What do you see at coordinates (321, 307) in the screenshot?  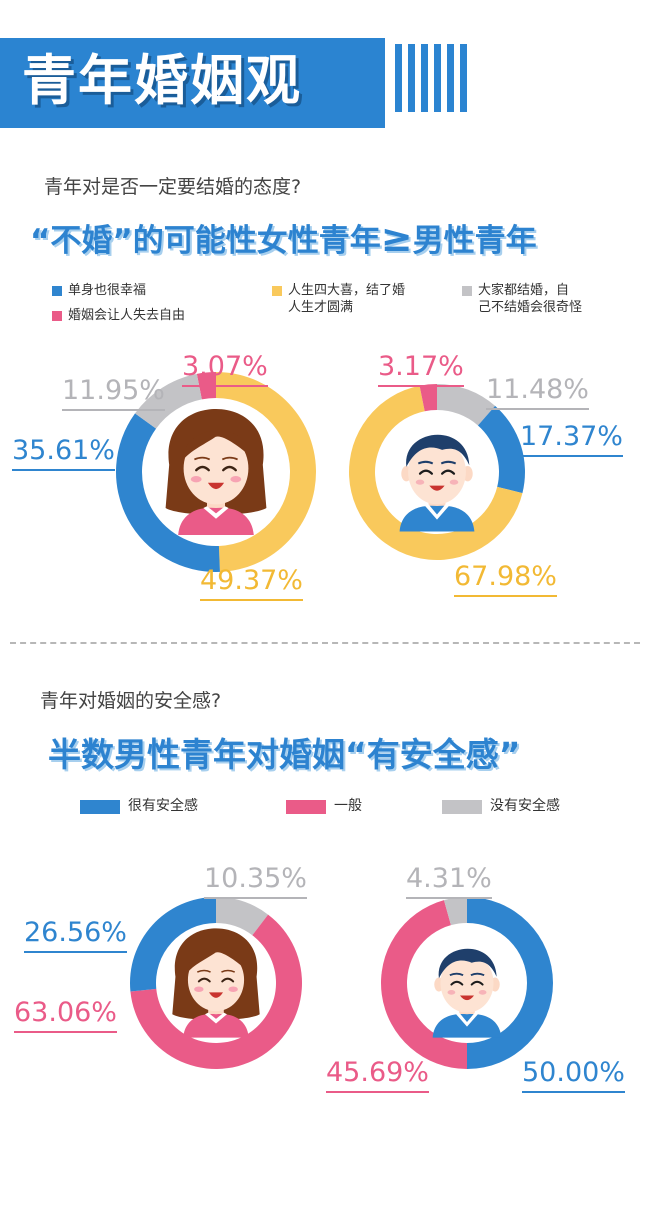 I see `legend-label-line: 人生才圆满` at bounding box center [321, 307].